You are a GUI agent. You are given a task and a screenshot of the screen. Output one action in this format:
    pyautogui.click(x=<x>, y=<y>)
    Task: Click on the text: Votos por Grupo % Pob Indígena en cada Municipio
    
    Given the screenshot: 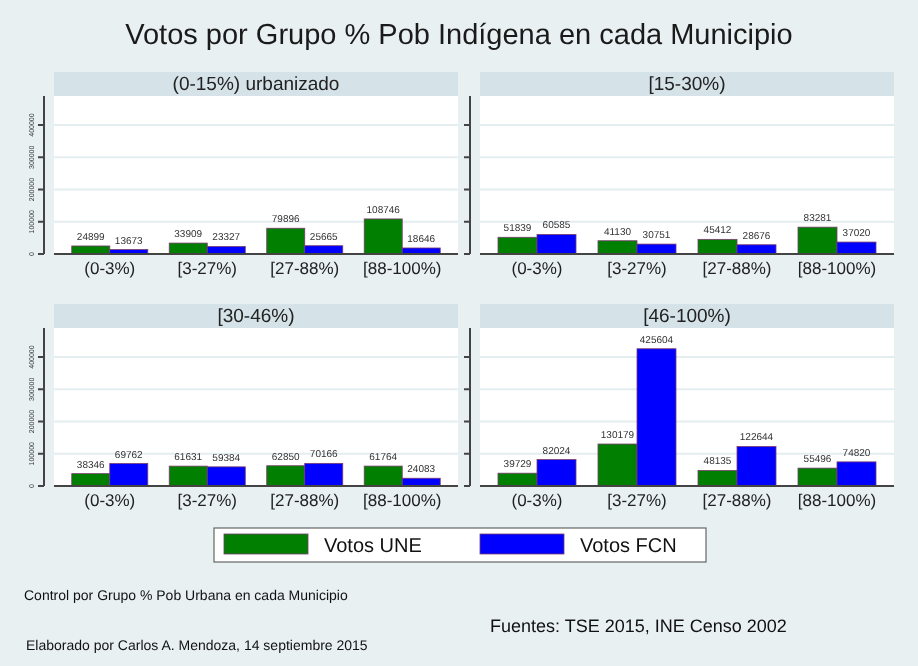 What is the action you would take?
    pyautogui.click(x=459, y=36)
    